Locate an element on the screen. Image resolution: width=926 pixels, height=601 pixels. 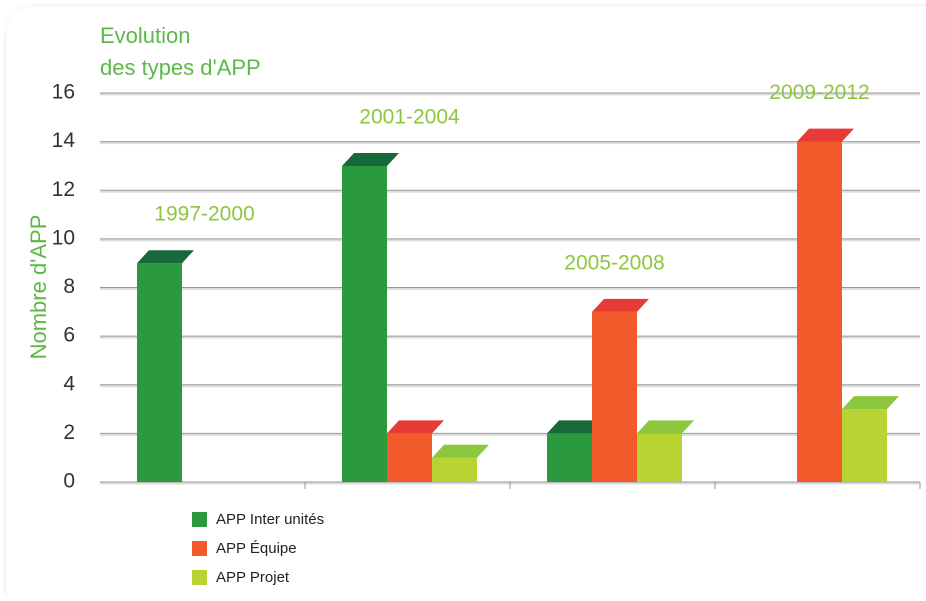
y-axis-label: Nombre d'APP is located at coordinates (38, 287).